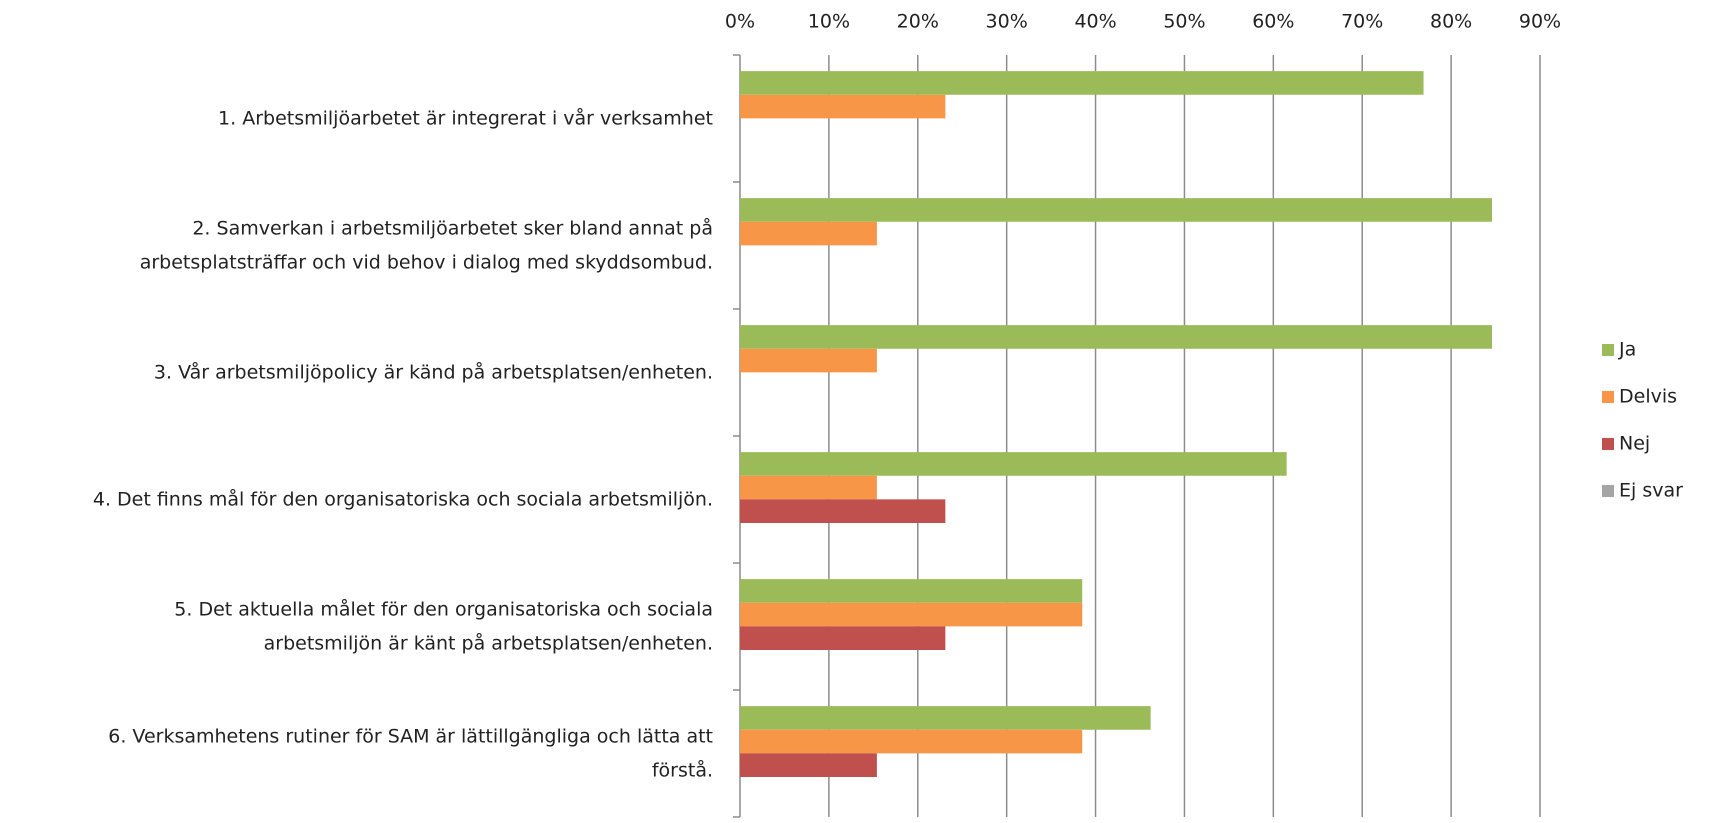 Image resolution: width=1713 pixels, height=823 pixels. What do you see at coordinates (1184, 22) in the screenshot?
I see `x-tick-label: 50%` at bounding box center [1184, 22].